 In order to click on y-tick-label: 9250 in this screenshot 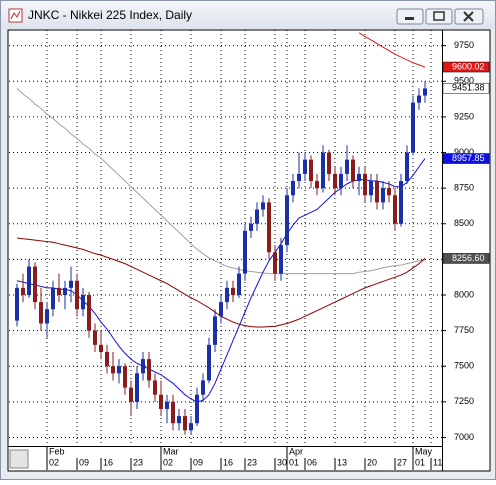, I will do `click(464, 116)`.